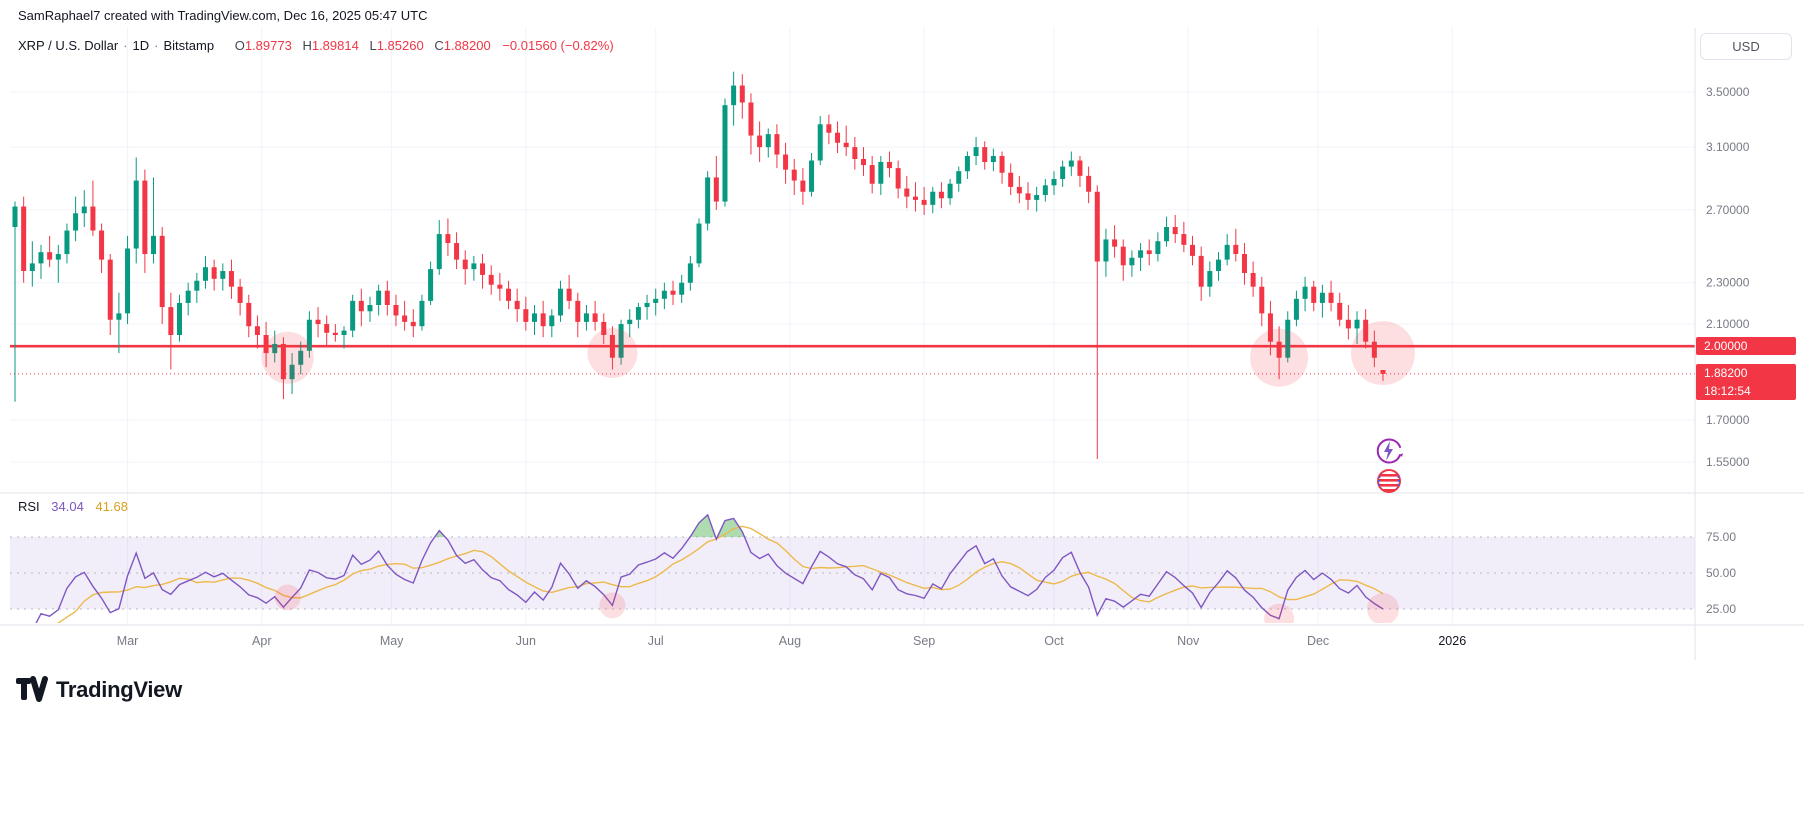 This screenshot has height=833, width=1804. I want to click on change-value: −0.01560 (−0.82%), so click(558, 45).